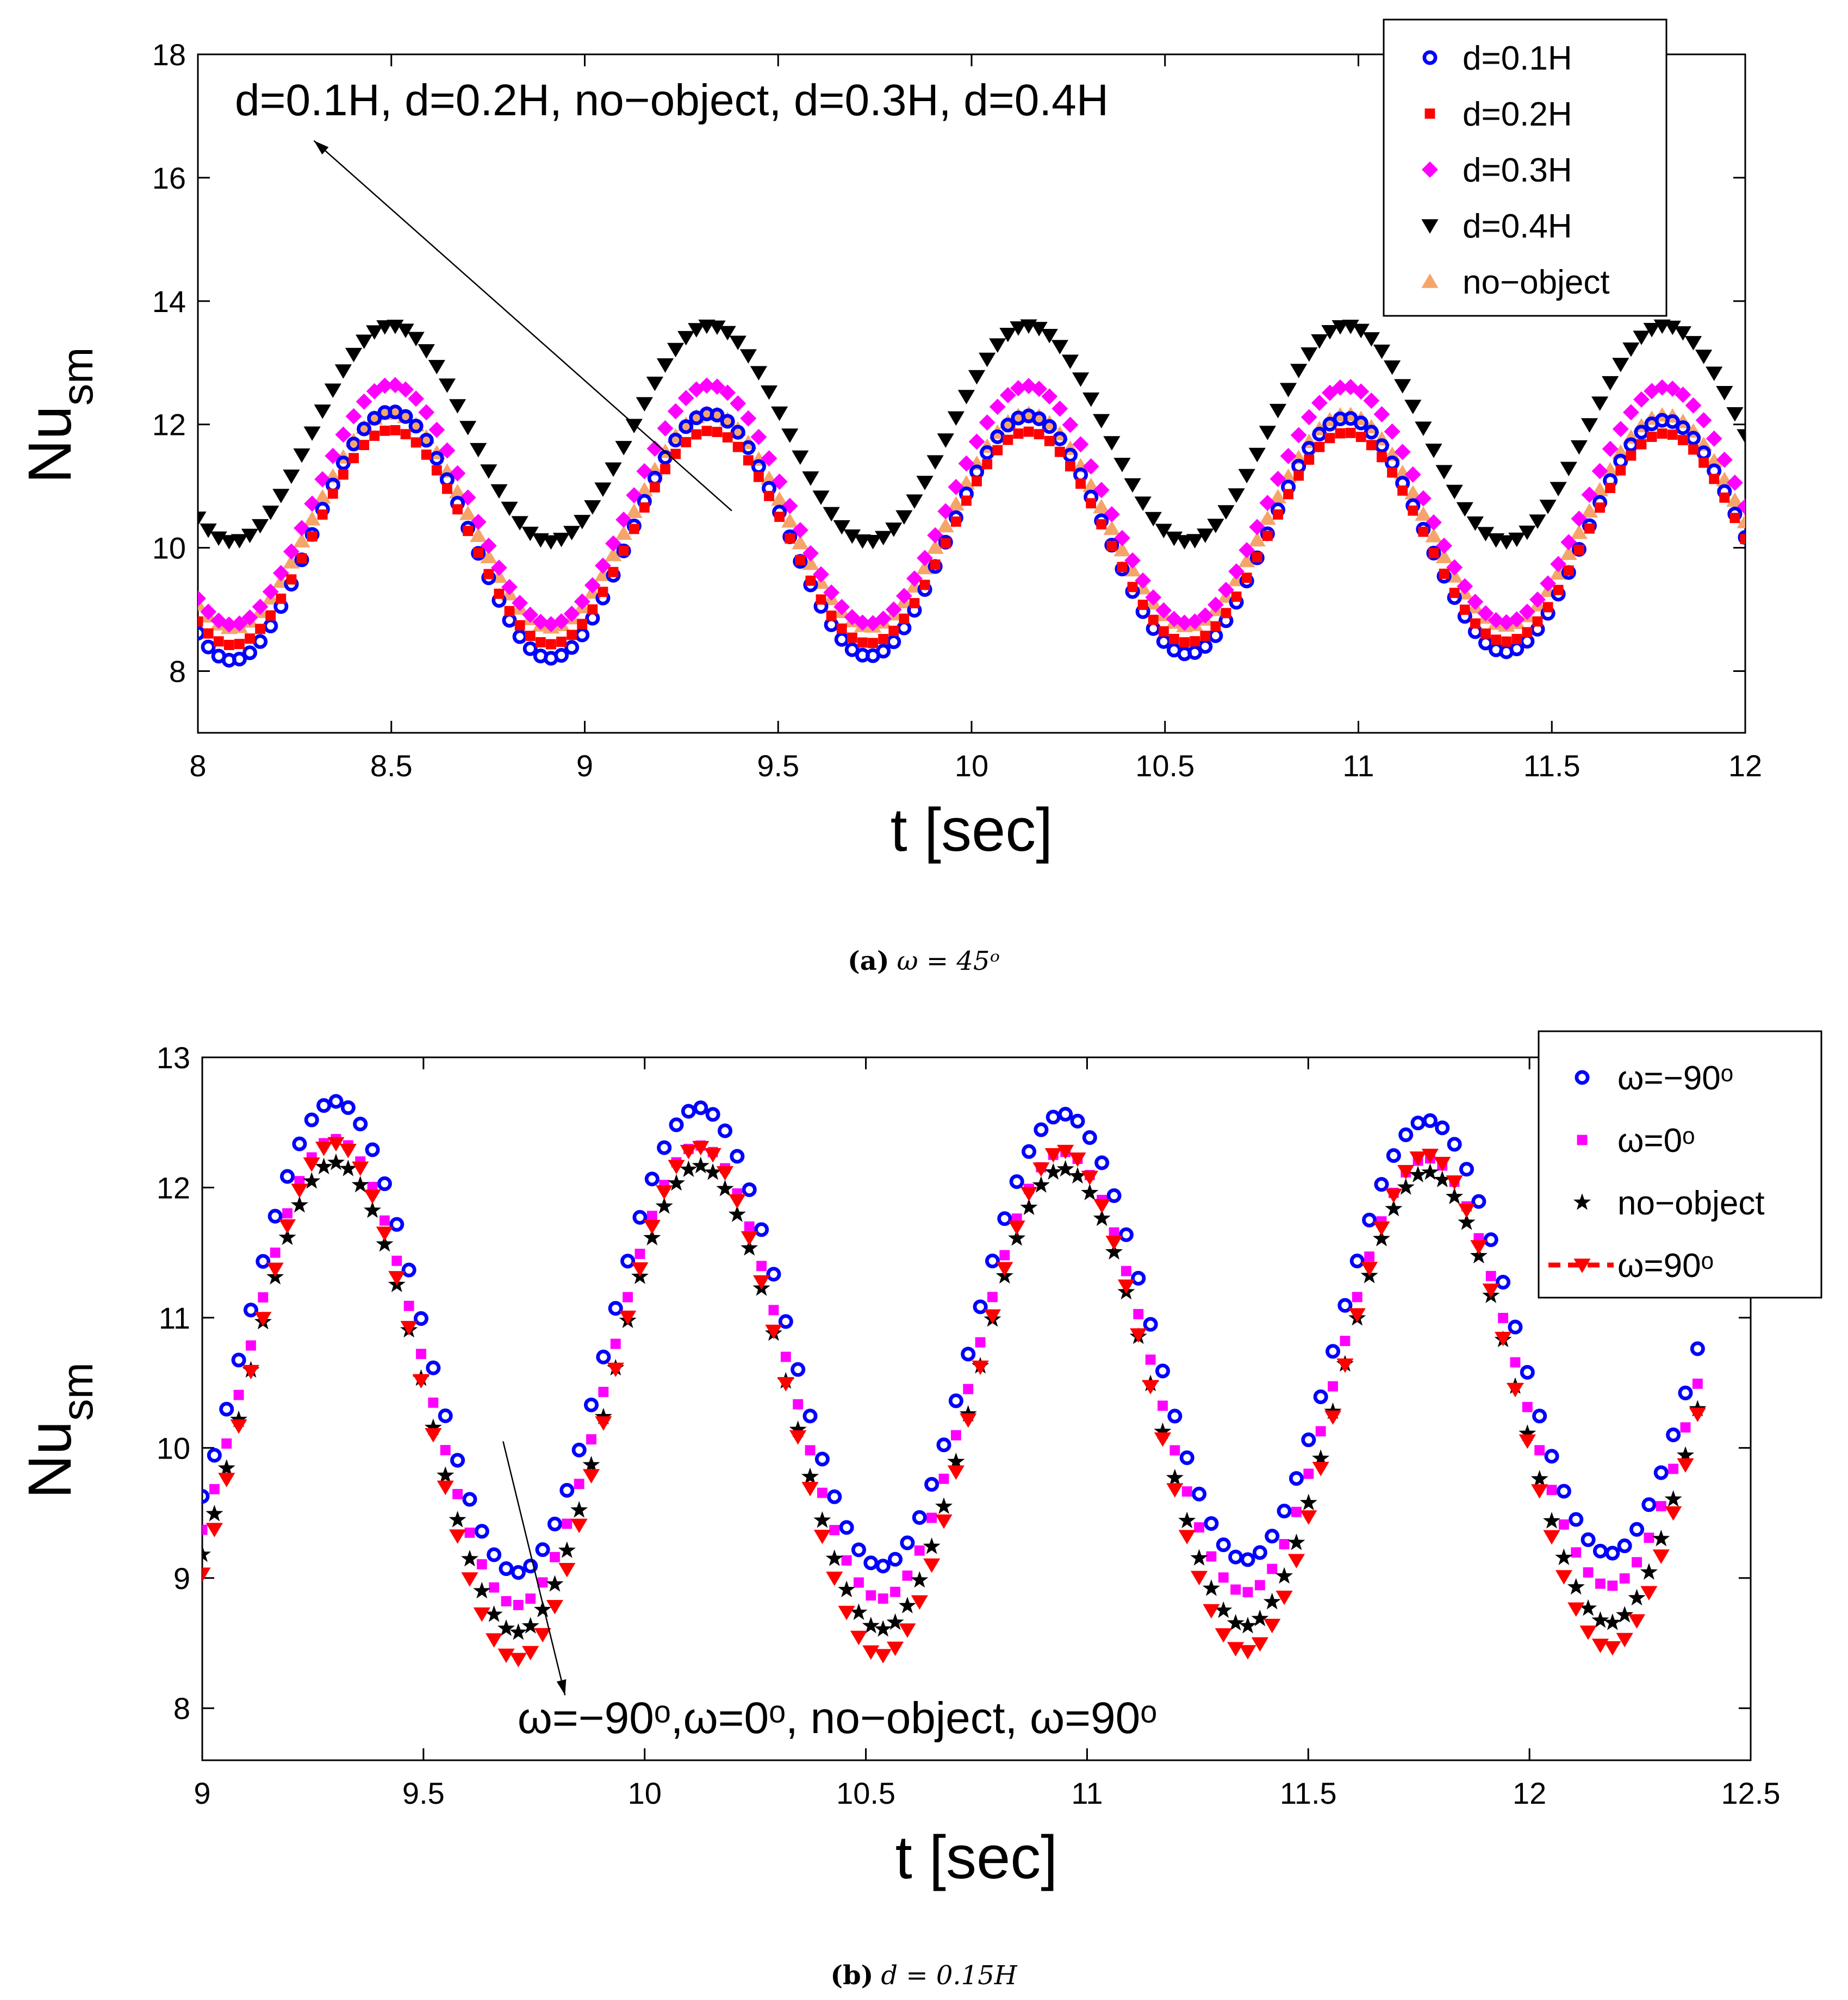  I want to click on legend-item-no-object: no−object, so click(1669, 1203).